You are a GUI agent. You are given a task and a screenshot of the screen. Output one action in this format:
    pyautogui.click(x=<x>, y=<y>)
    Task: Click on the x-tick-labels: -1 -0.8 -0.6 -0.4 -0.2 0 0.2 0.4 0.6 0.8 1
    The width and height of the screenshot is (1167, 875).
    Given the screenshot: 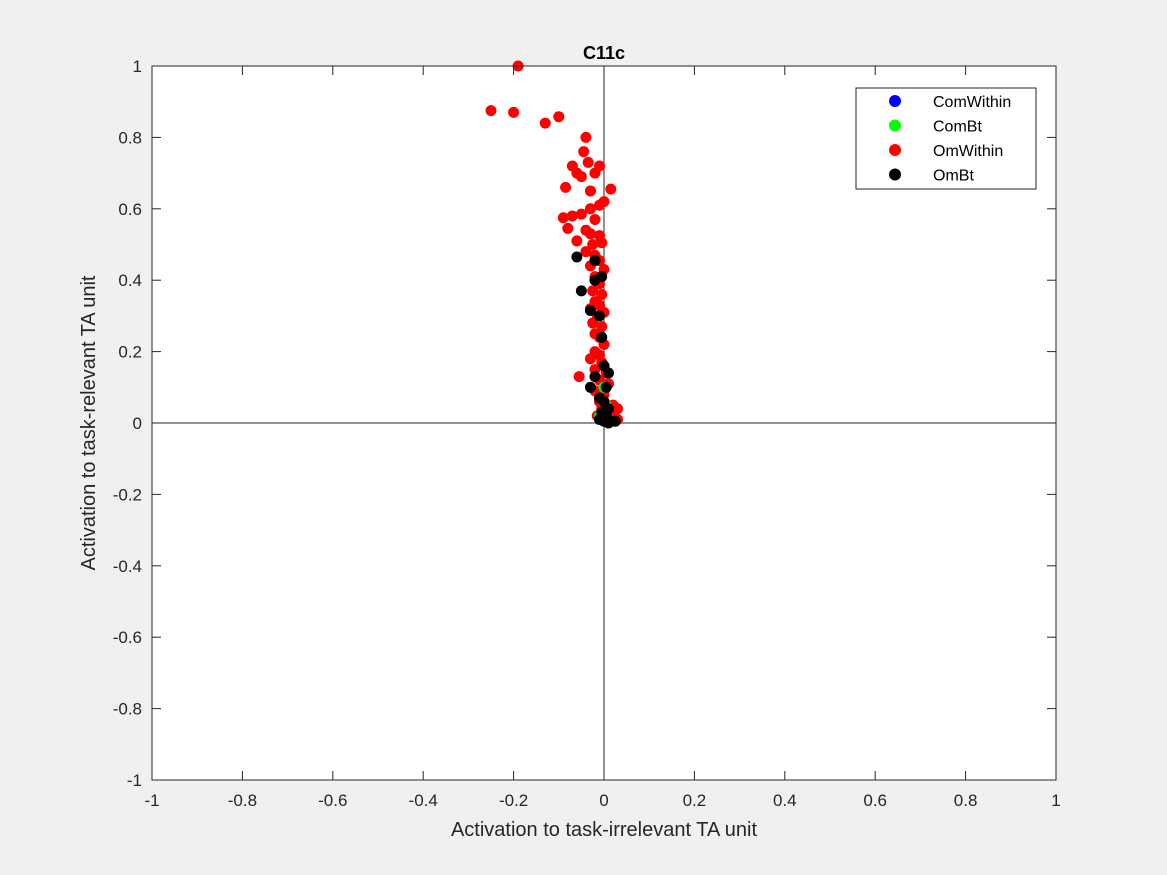 What is the action you would take?
    pyautogui.click(x=602, y=800)
    